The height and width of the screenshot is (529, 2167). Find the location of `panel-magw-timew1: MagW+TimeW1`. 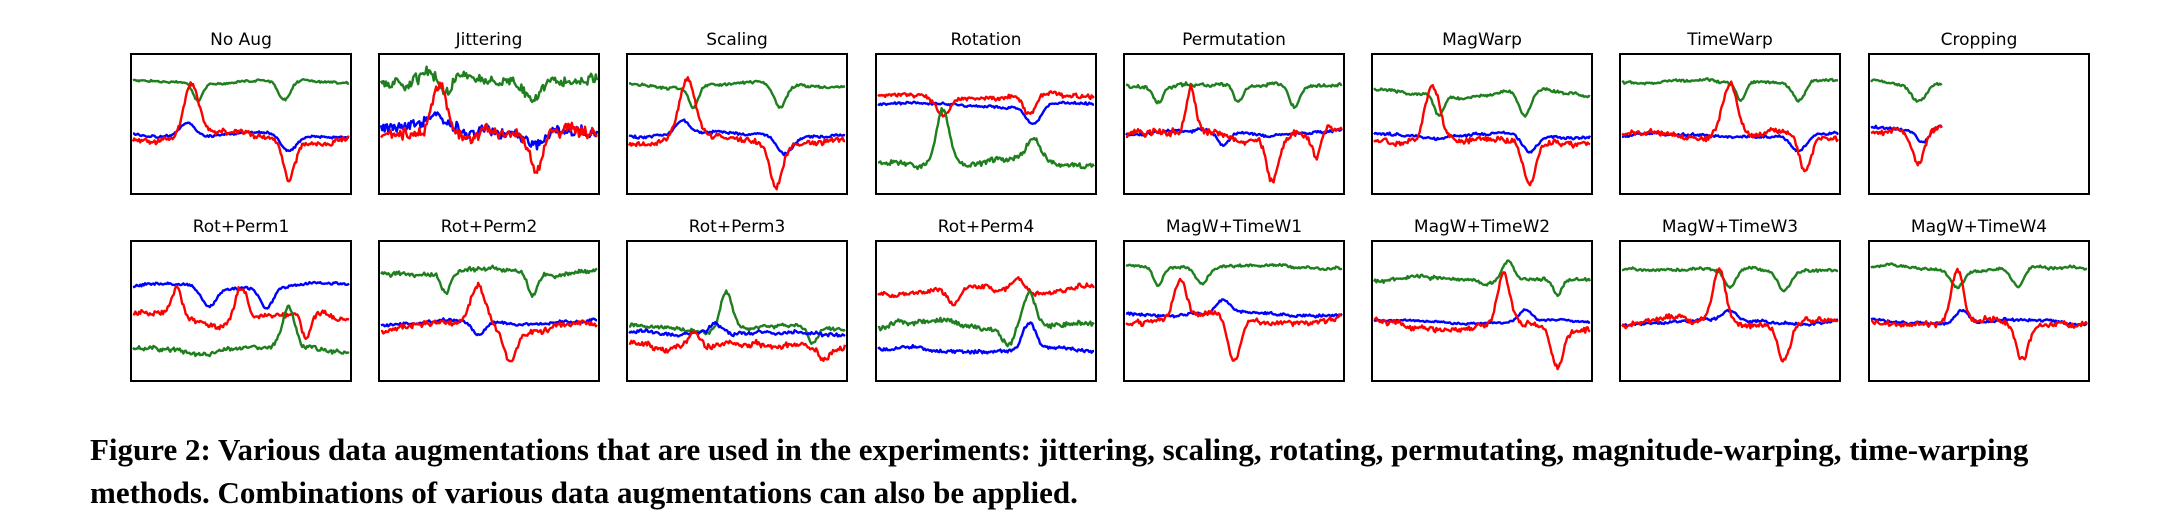

panel-magw-timew1: MagW+TimeW1 is located at coordinates (1234, 299).